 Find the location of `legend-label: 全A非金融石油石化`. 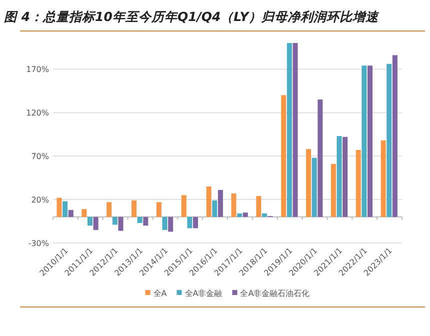

legend-label: 全A非金融石油石化 is located at coordinates (275, 293).